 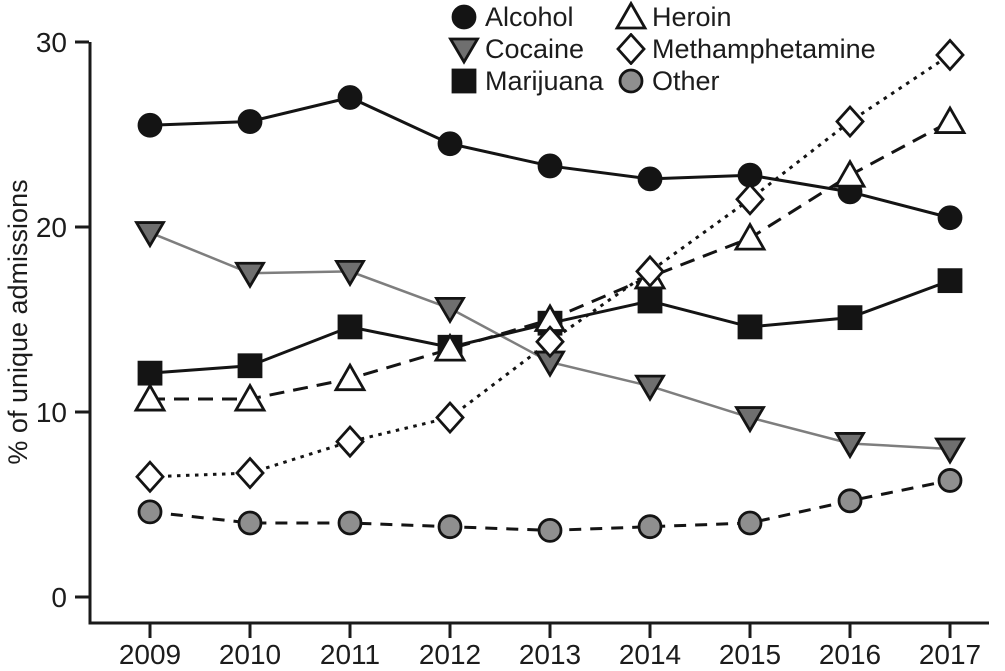 I want to click on y-axis-title: % of unique admissions, so click(x=18, y=321).